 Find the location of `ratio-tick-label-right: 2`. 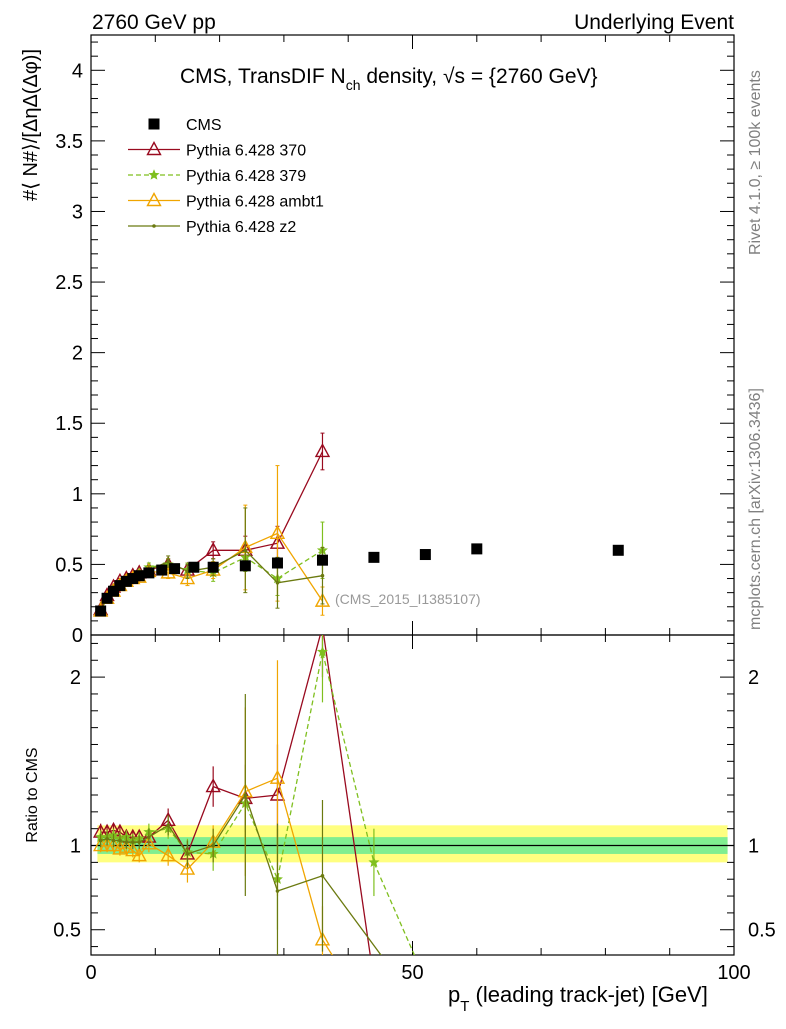

ratio-tick-label-right: 2 is located at coordinates (753, 678).